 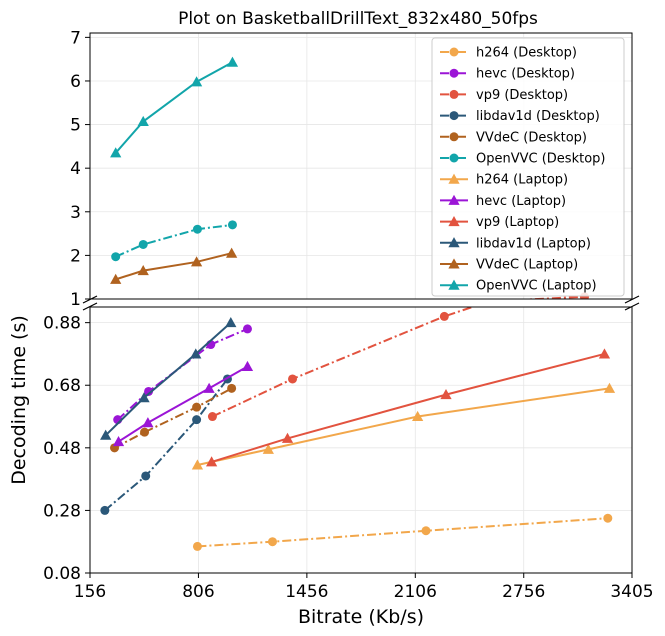 I want to click on legend-entry-label: h264 (Desktop), so click(x=526, y=53).